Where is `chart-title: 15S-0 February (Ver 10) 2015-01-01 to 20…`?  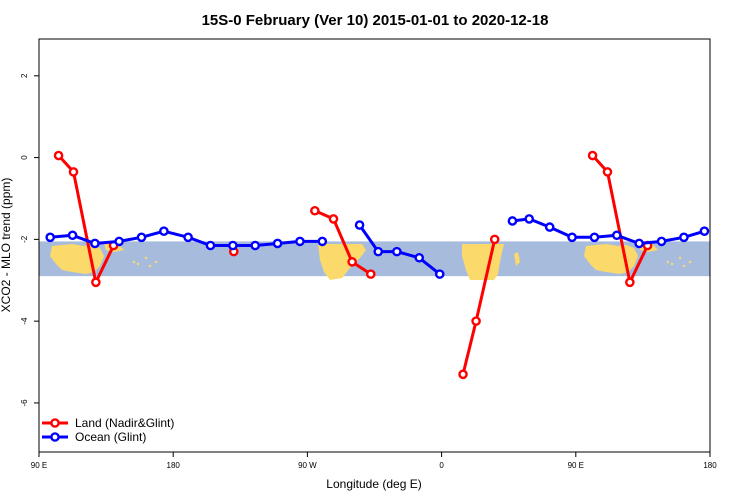
chart-title: 15S-0 February (Ver 10) 2015-01-01 to 20… is located at coordinates (375, 20).